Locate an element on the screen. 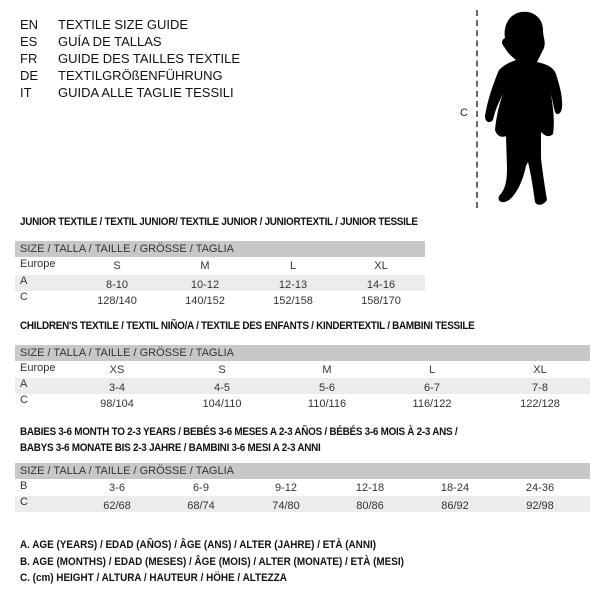 The width and height of the screenshot is (600, 600). lang-code-it: IT is located at coordinates (26, 92).